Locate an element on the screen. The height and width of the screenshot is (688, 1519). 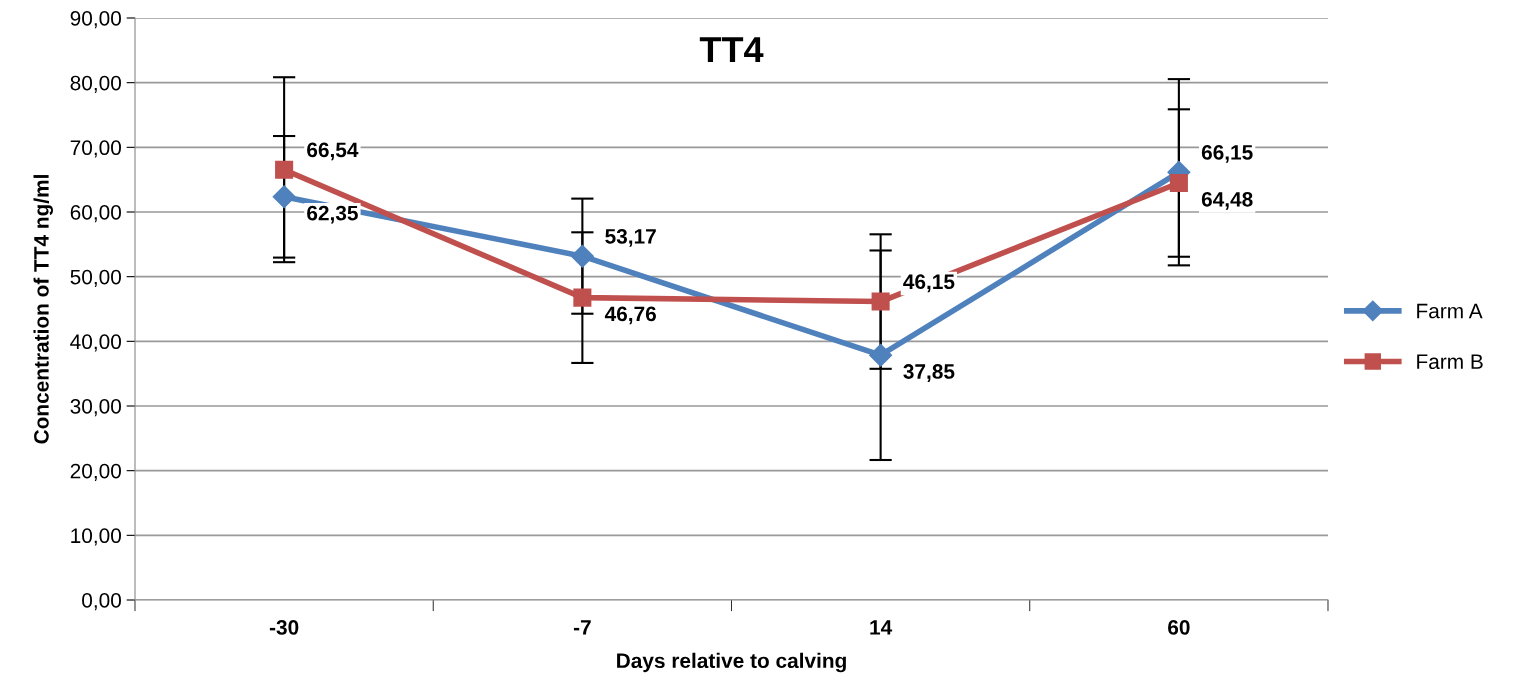
legend-label: Farm A is located at coordinates (1450, 311).